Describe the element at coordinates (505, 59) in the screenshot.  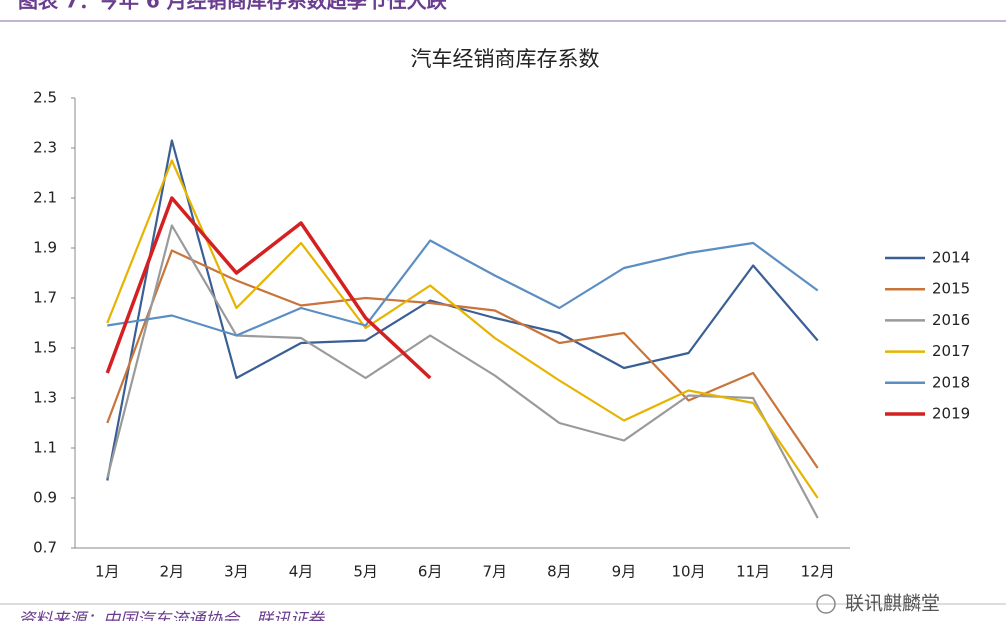
I see `chart-title: 汽车经销商库存系数` at that location.